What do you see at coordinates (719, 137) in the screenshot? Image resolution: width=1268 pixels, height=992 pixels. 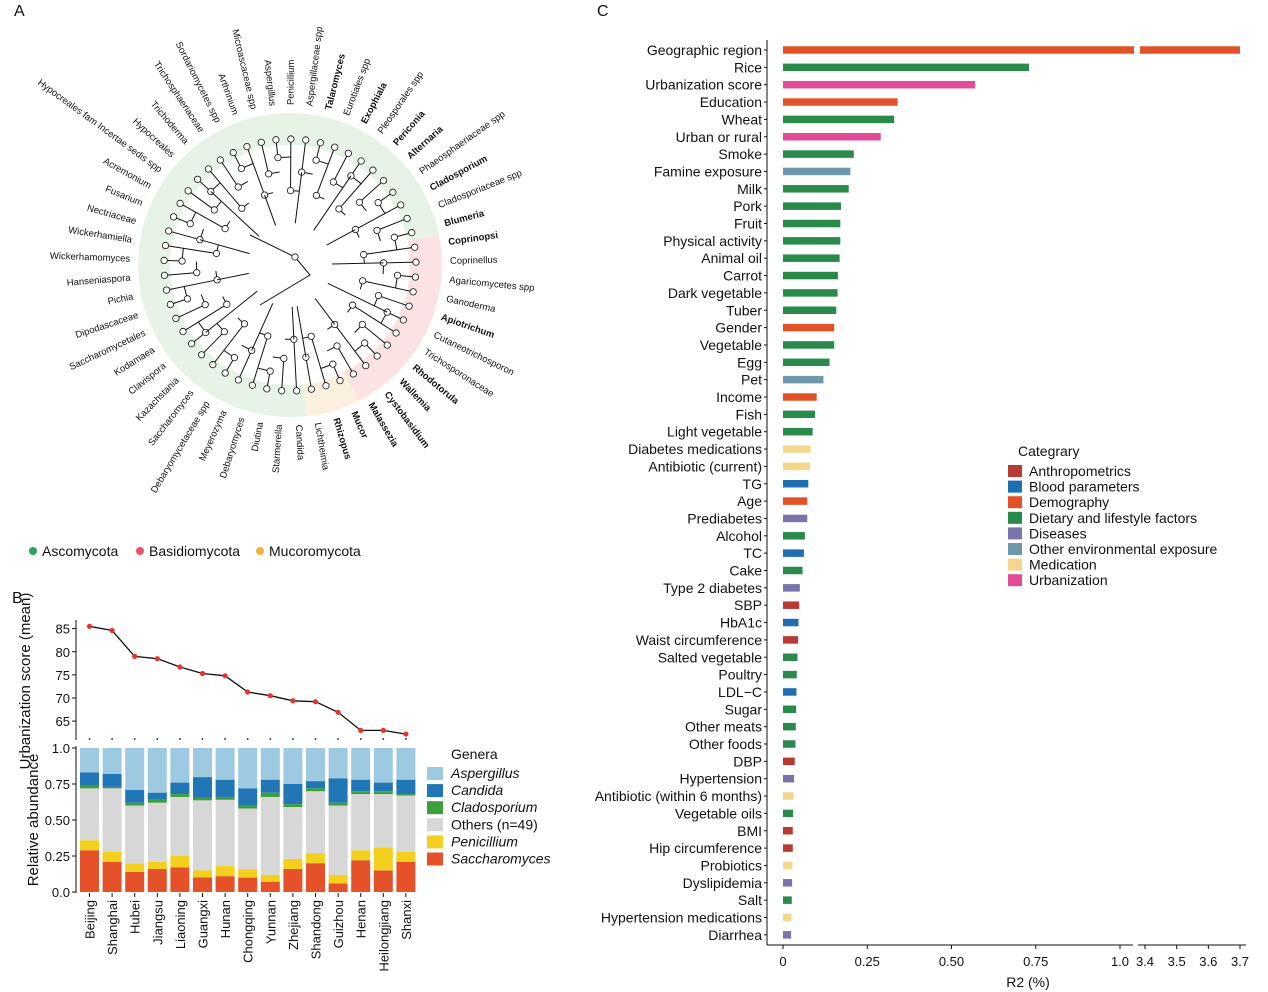 I see `r2-bar-label: Urban or rural` at bounding box center [719, 137].